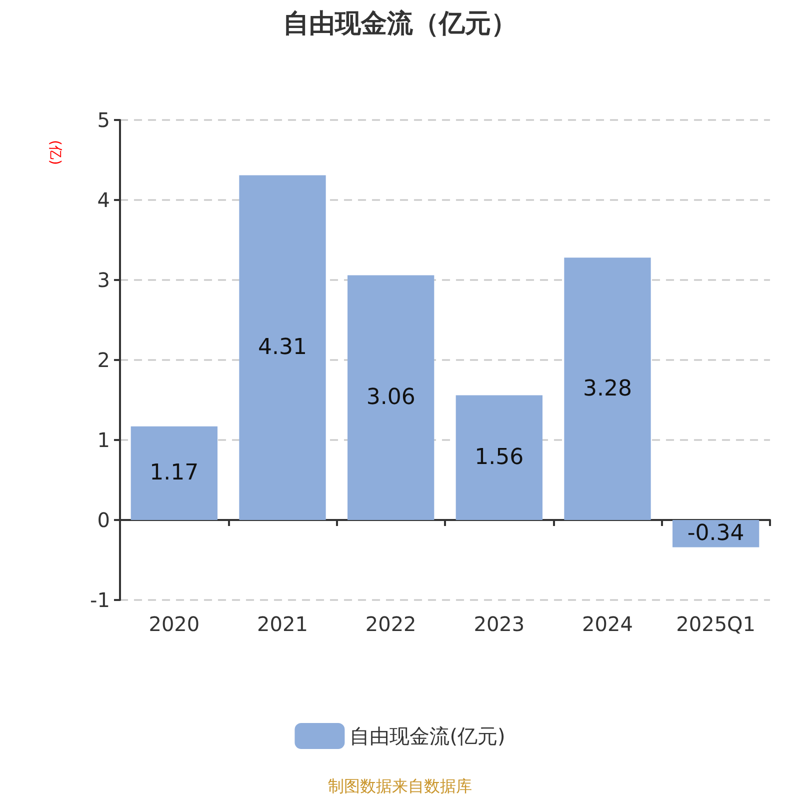 The image size is (800, 800). I want to click on y-tick-label: 0, so click(103, 520).